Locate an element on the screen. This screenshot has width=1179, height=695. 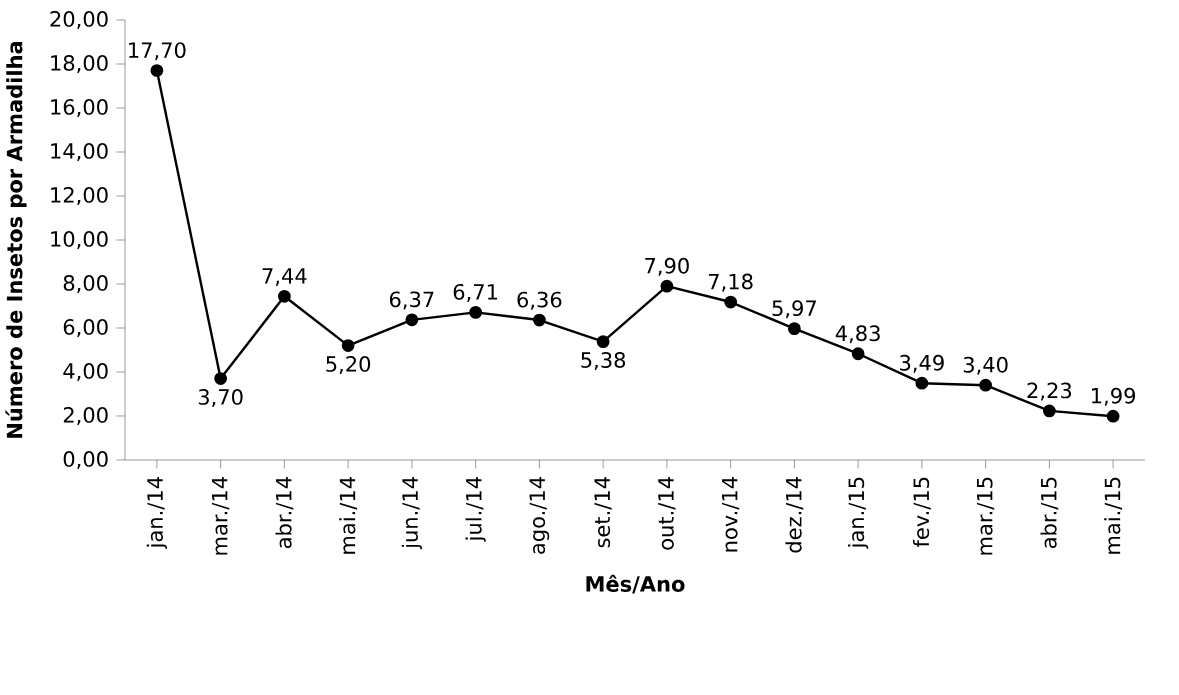
y-tick-label: 4,00 is located at coordinates (85, 372).